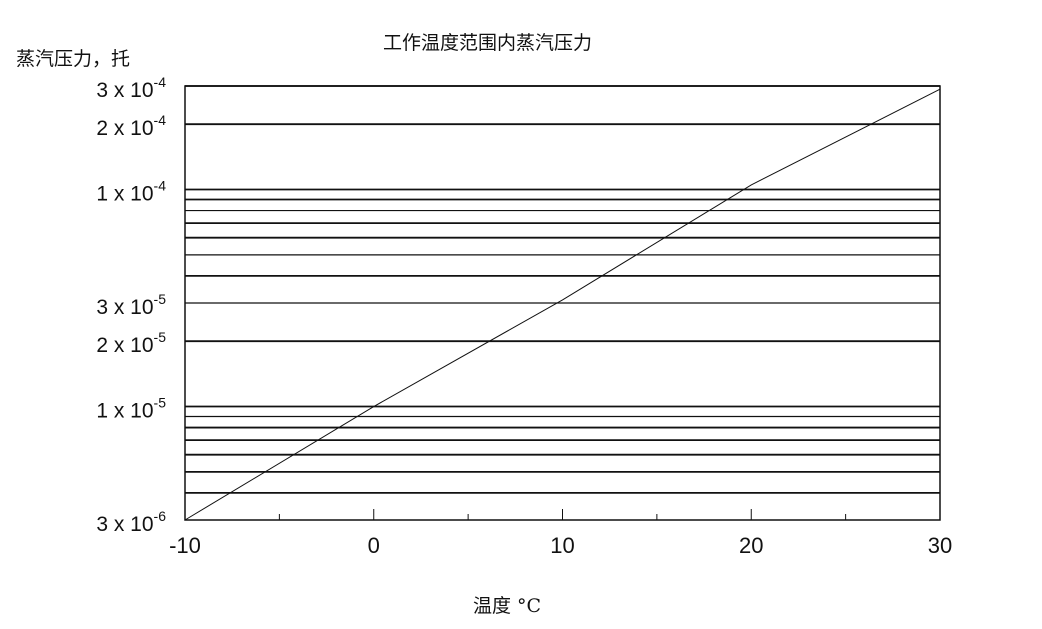  I want to click on x-tick-label: -10, so click(185, 545).